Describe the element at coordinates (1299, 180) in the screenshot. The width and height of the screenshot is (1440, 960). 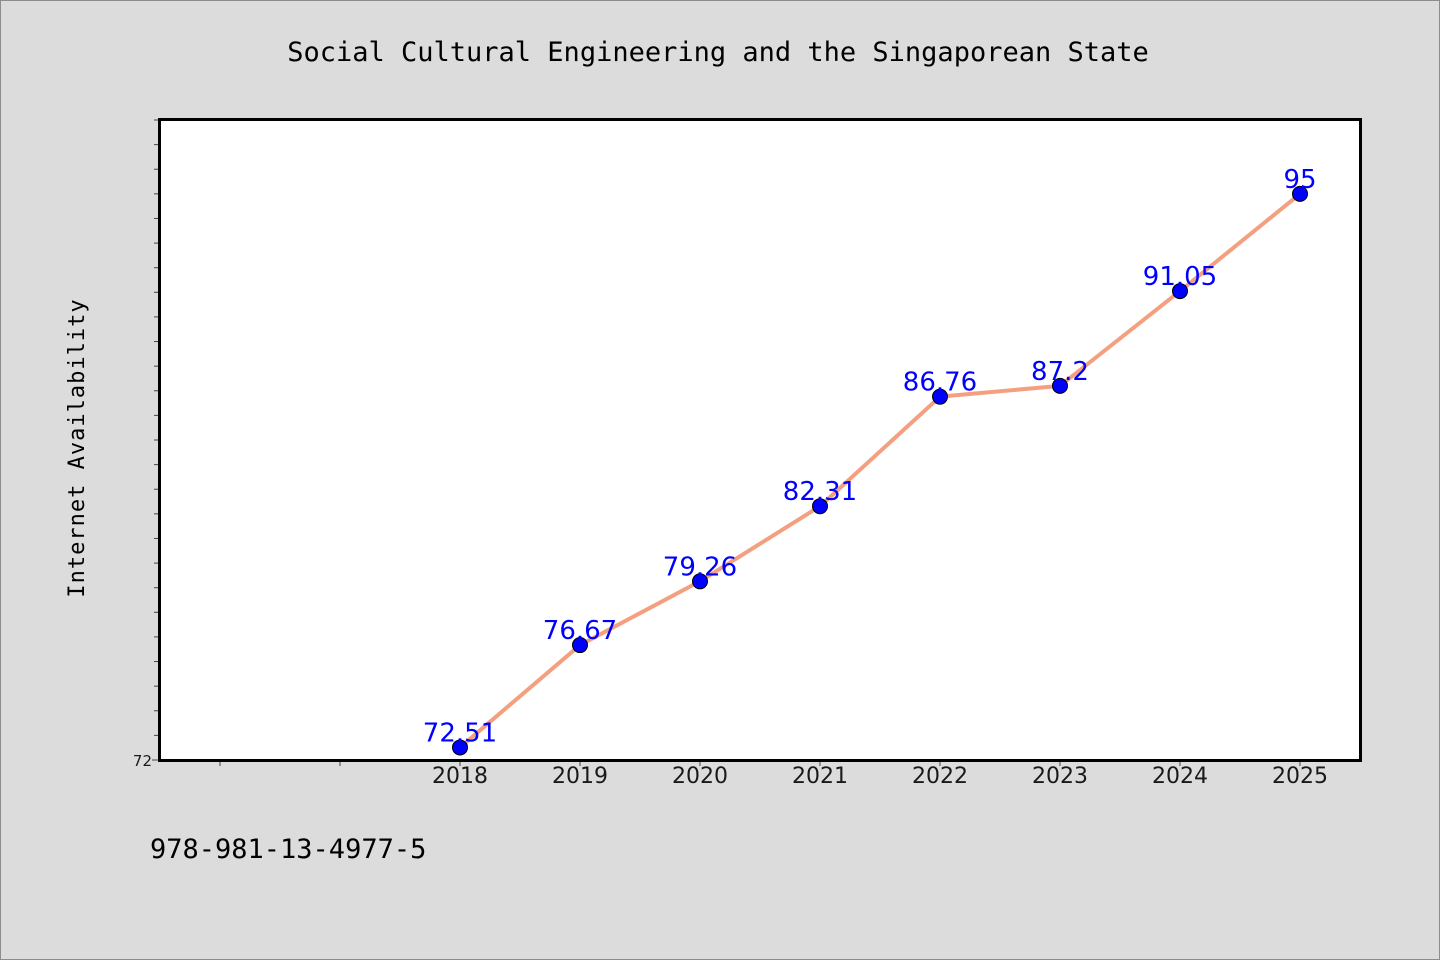
I see `data-label: 95` at that location.